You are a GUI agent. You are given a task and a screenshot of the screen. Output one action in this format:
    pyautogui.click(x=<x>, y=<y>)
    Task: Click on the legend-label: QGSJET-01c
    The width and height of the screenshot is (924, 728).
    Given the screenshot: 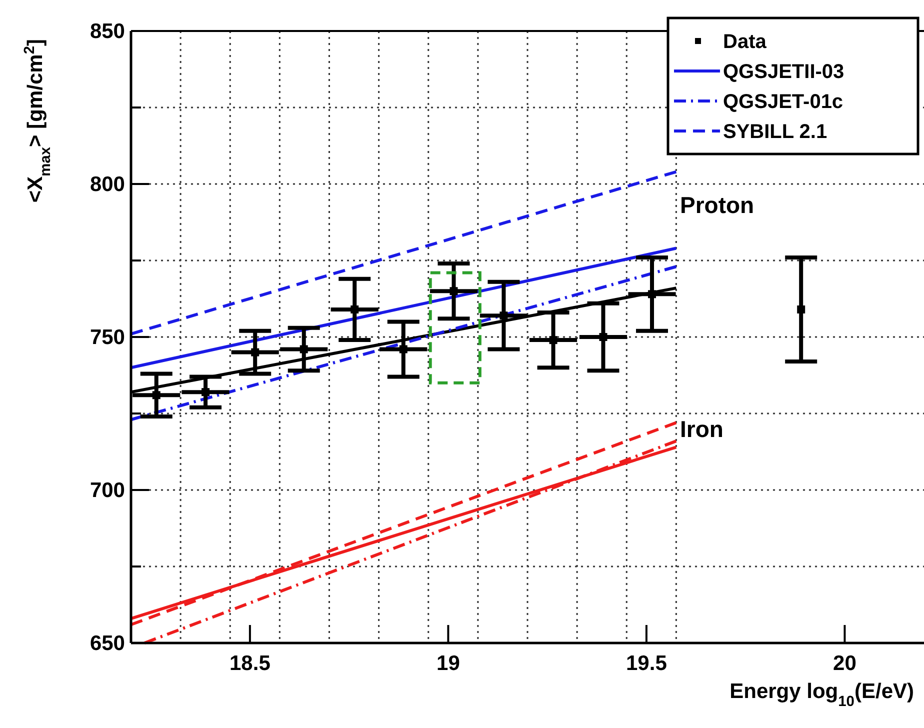 What is the action you would take?
    pyautogui.click(x=783, y=102)
    